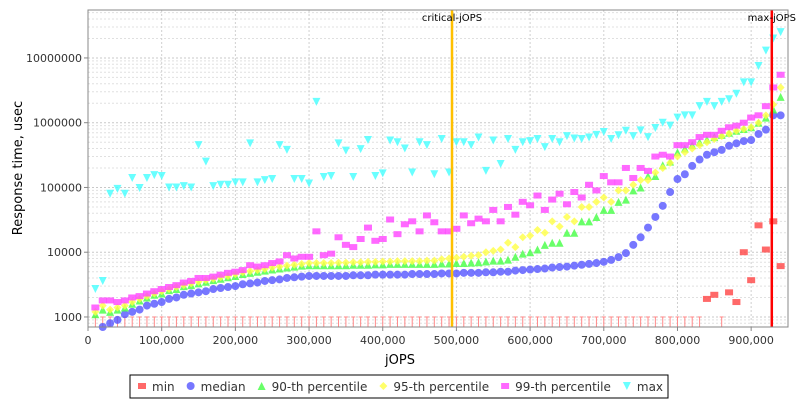  What do you see at coordinates (61, 187) in the screenshot?
I see `y-tick-label: 100000` at bounding box center [61, 187].